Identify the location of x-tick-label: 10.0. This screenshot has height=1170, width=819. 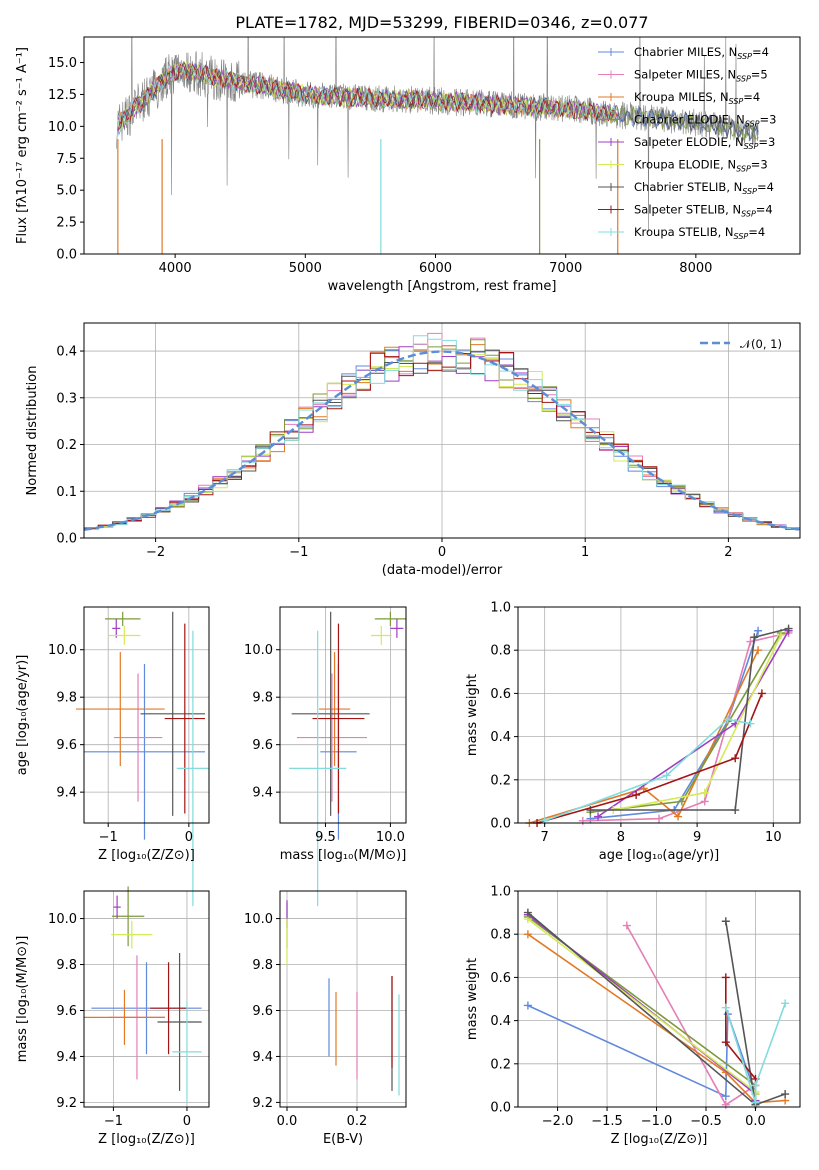
(390, 837).